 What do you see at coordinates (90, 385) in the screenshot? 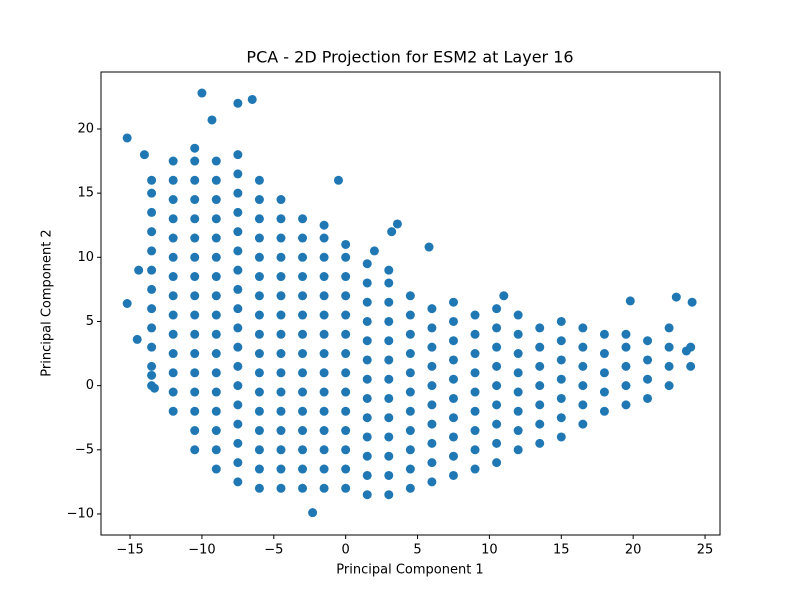
I see `y-tick-label: 0` at bounding box center [90, 385].